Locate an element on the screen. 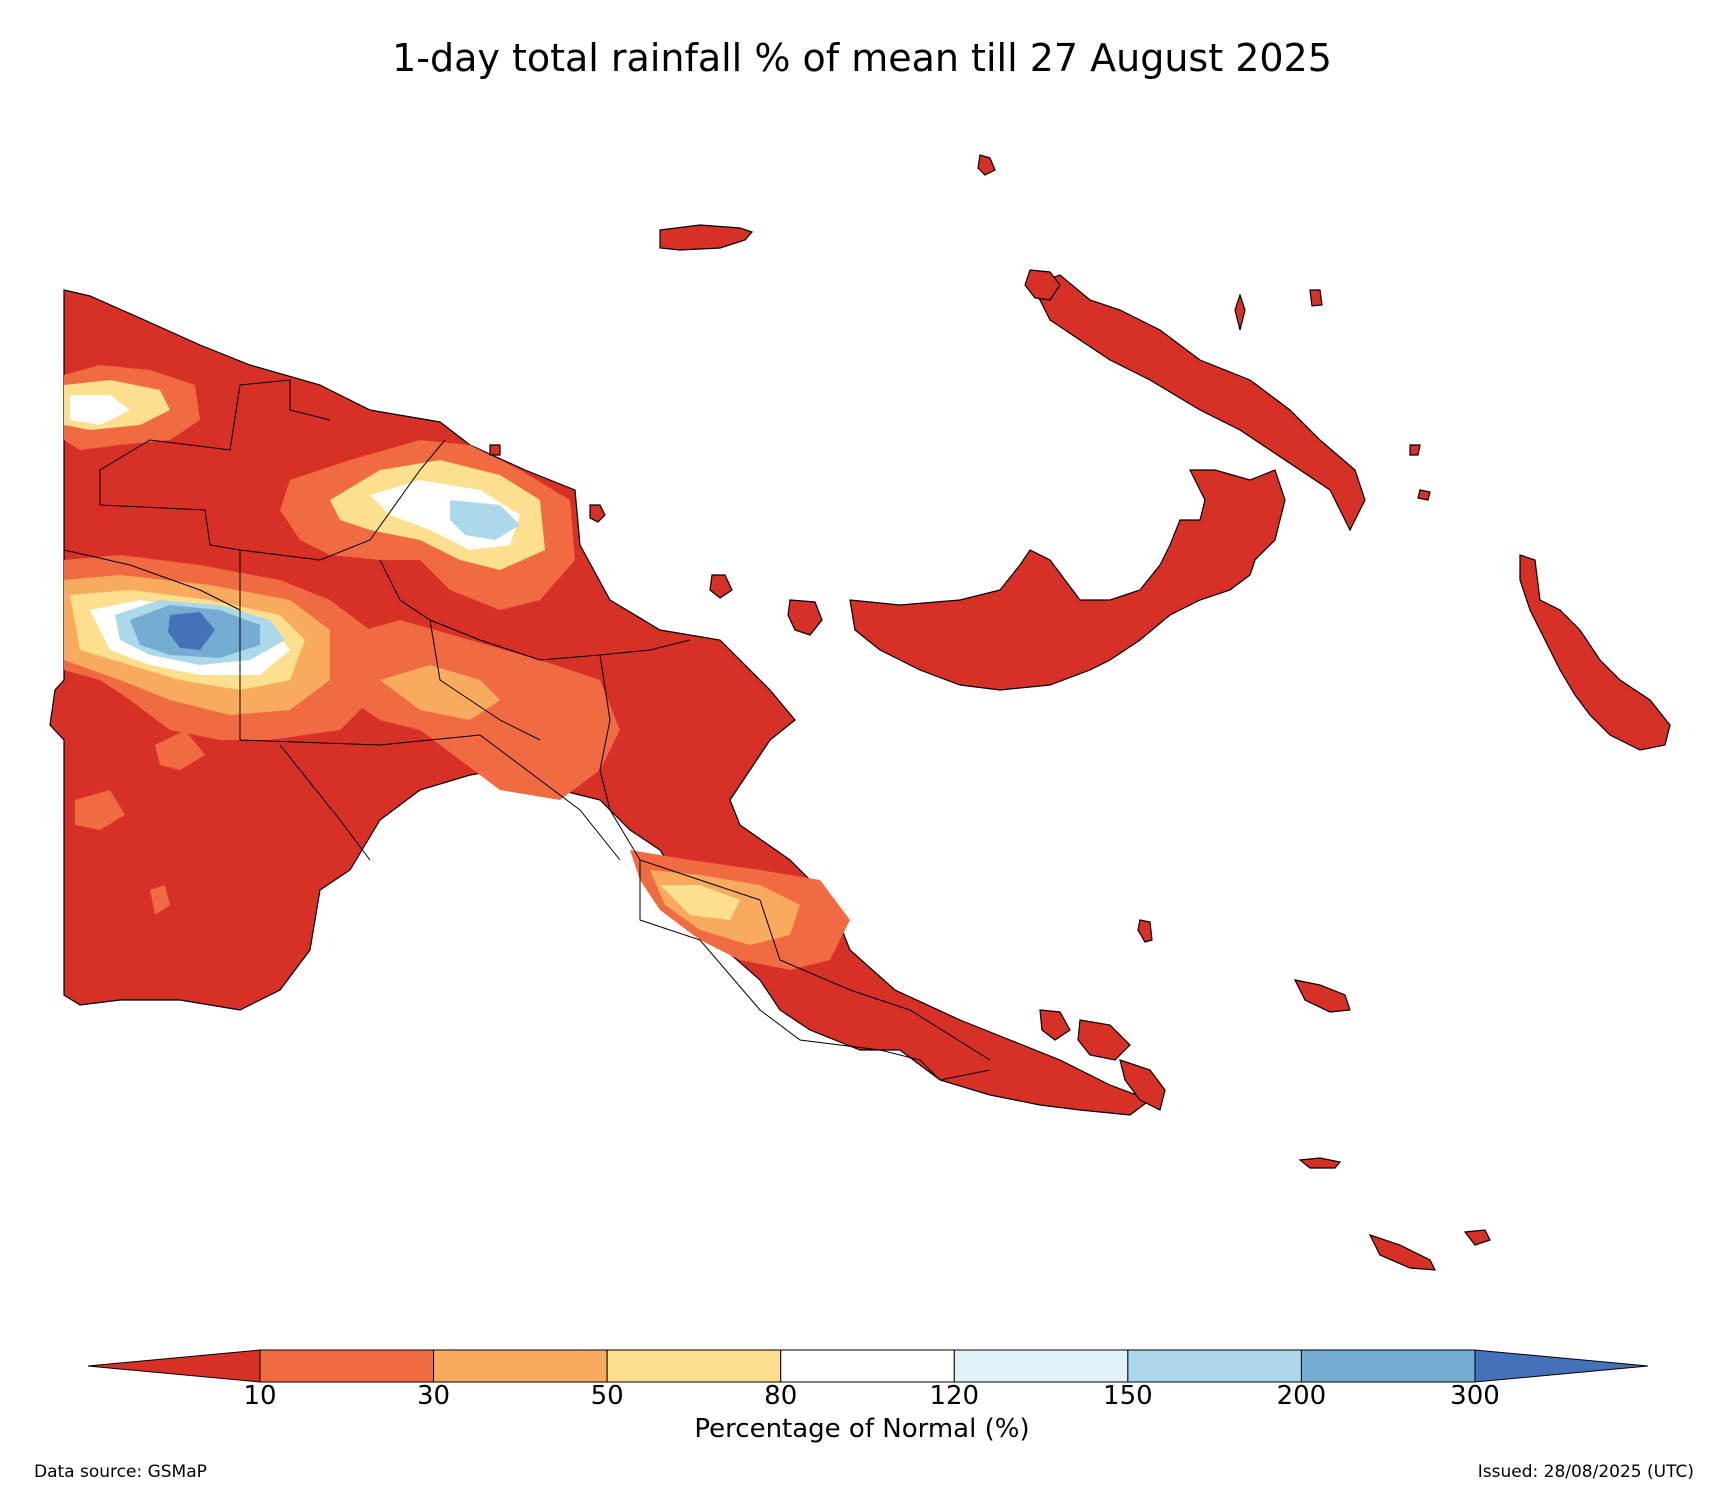 Image resolution: width=1724 pixels, height=1494 pixels. lihir is located at coordinates (1316, 298).